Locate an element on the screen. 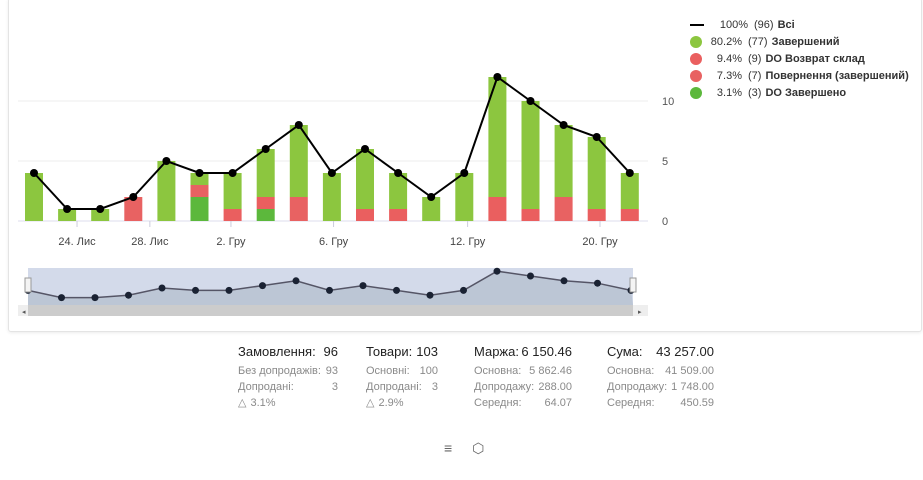 The width and height of the screenshot is (923, 480). upsell-pct: 2.9% is located at coordinates (391, 403).